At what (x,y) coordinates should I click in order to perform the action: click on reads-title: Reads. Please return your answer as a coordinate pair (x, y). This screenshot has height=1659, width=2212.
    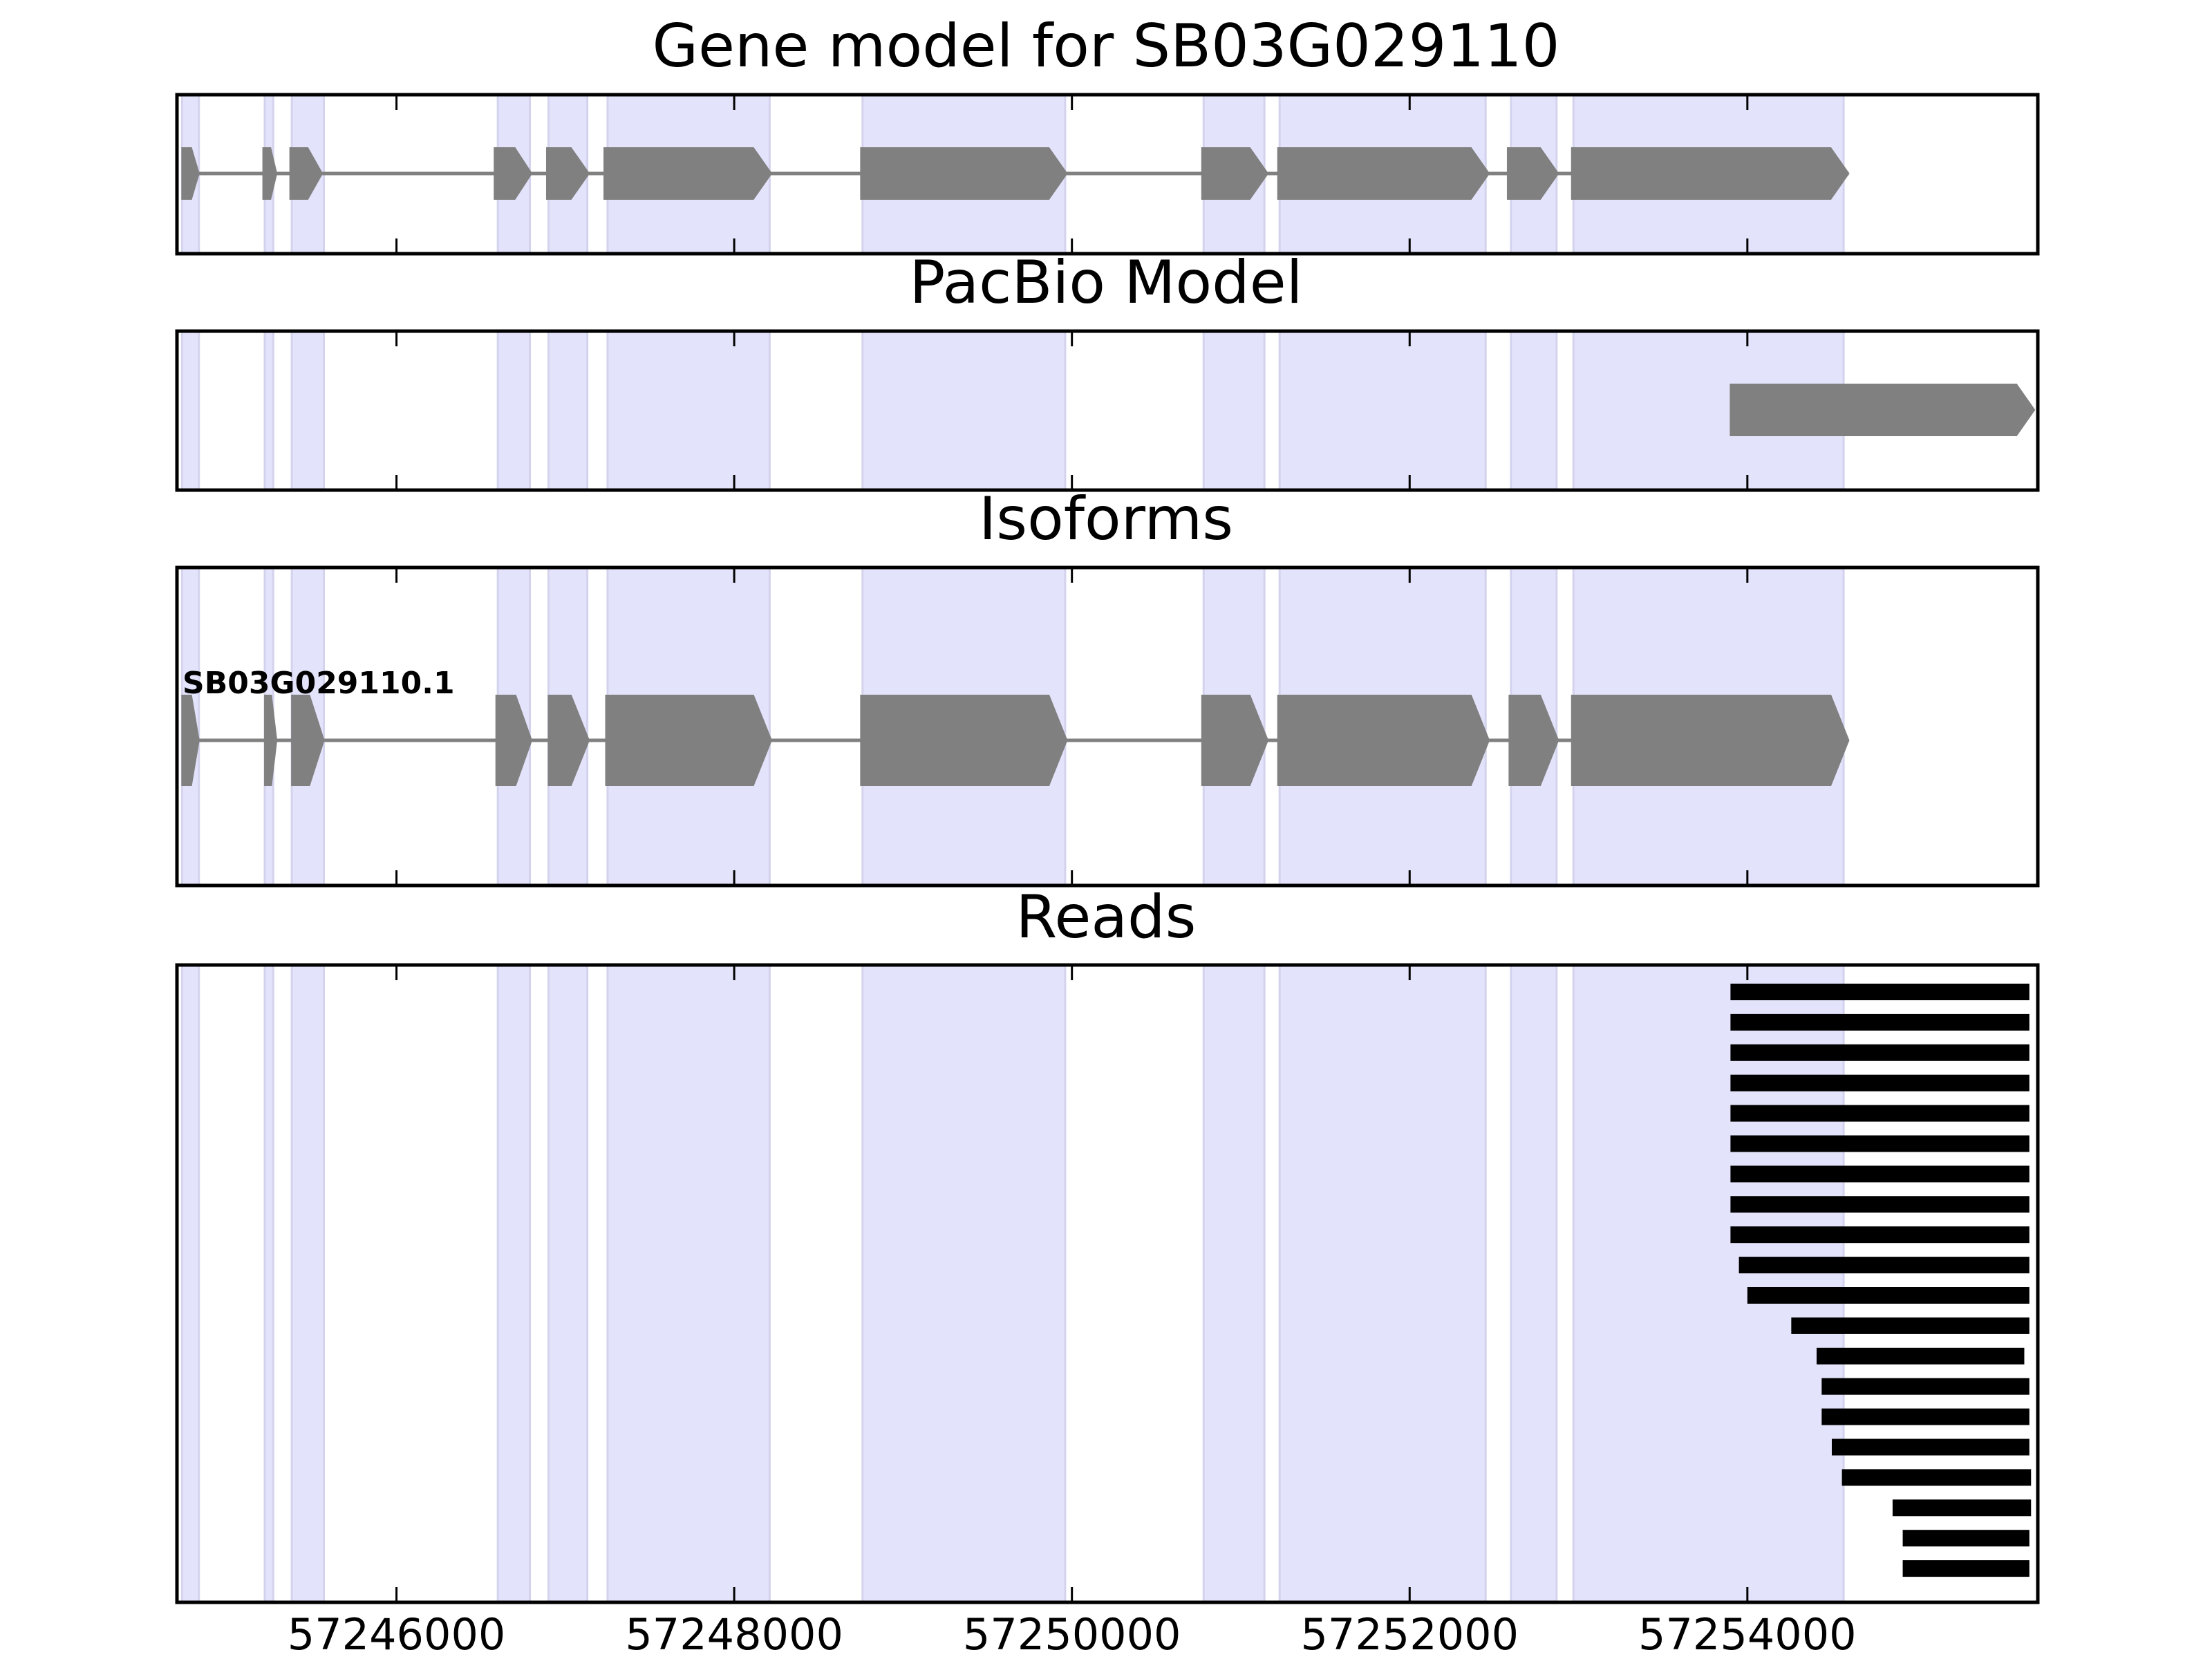
    Looking at the image, I should click on (1106, 917).